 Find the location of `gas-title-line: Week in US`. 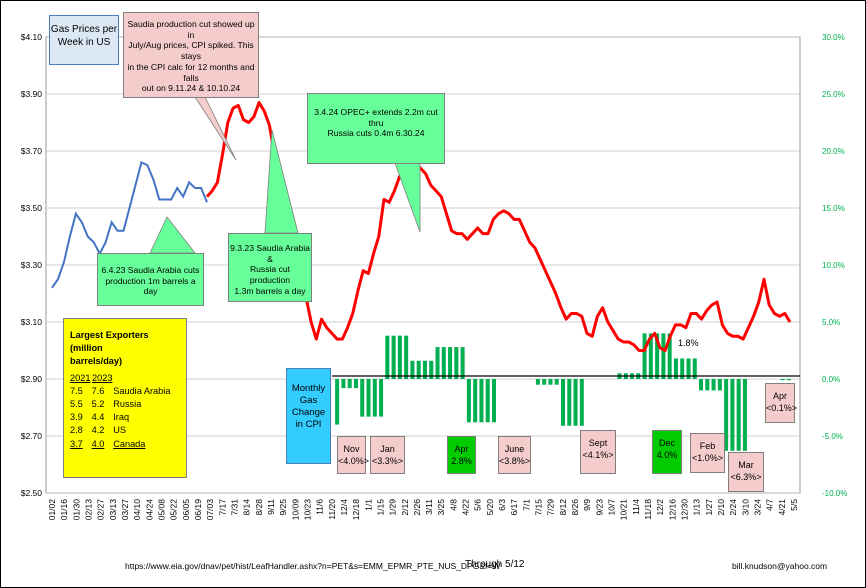

gas-title-line: Week in US is located at coordinates (84, 42).